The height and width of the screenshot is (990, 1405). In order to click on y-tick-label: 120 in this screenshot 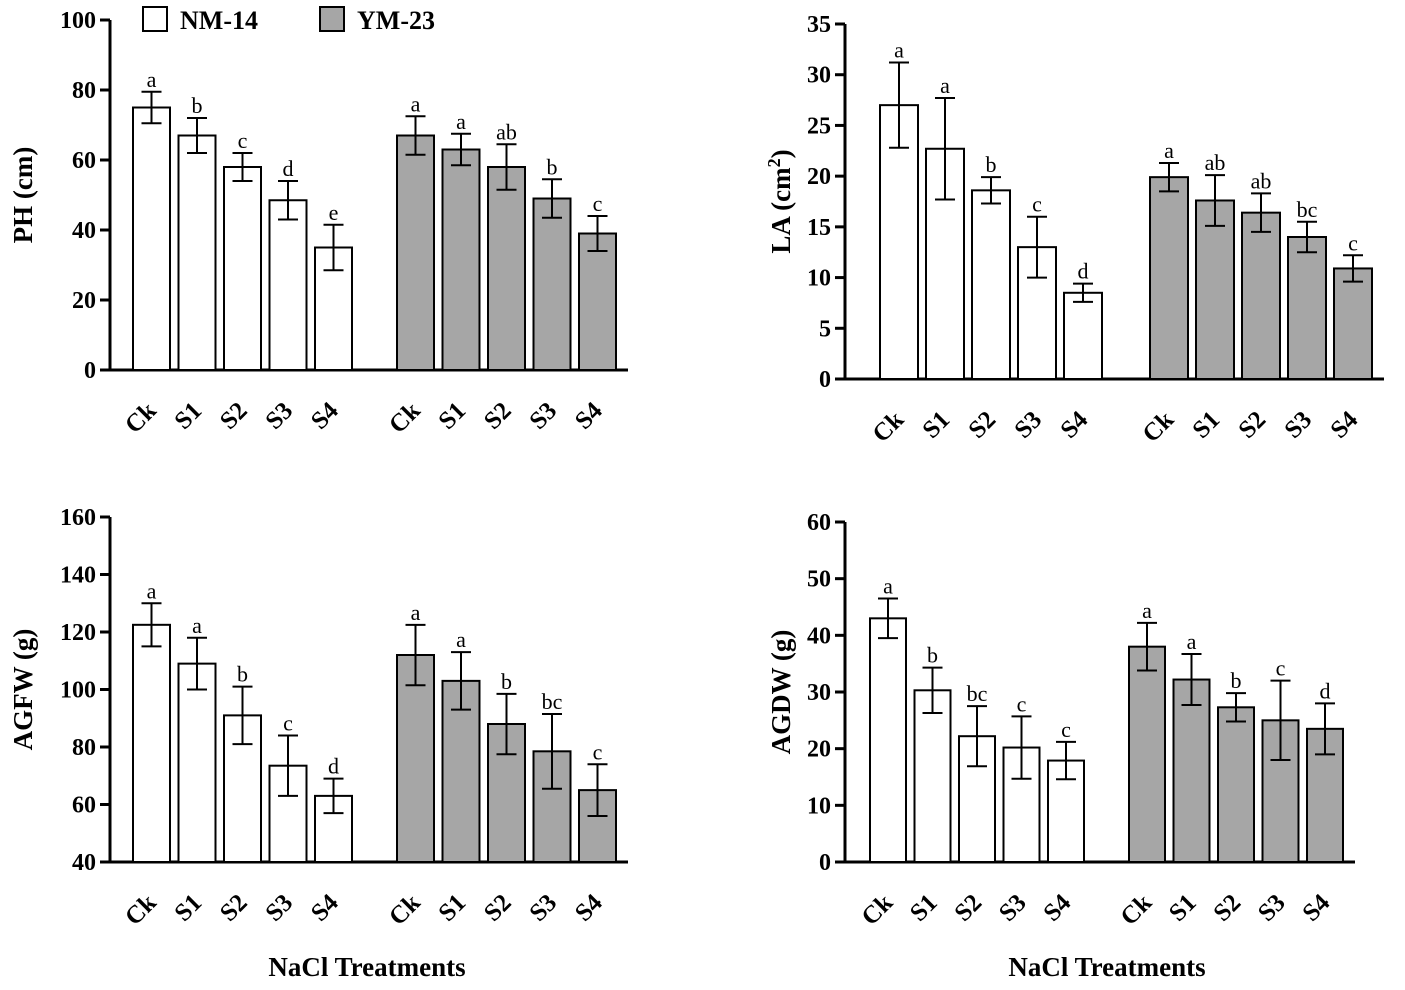, I will do `click(78, 633)`.